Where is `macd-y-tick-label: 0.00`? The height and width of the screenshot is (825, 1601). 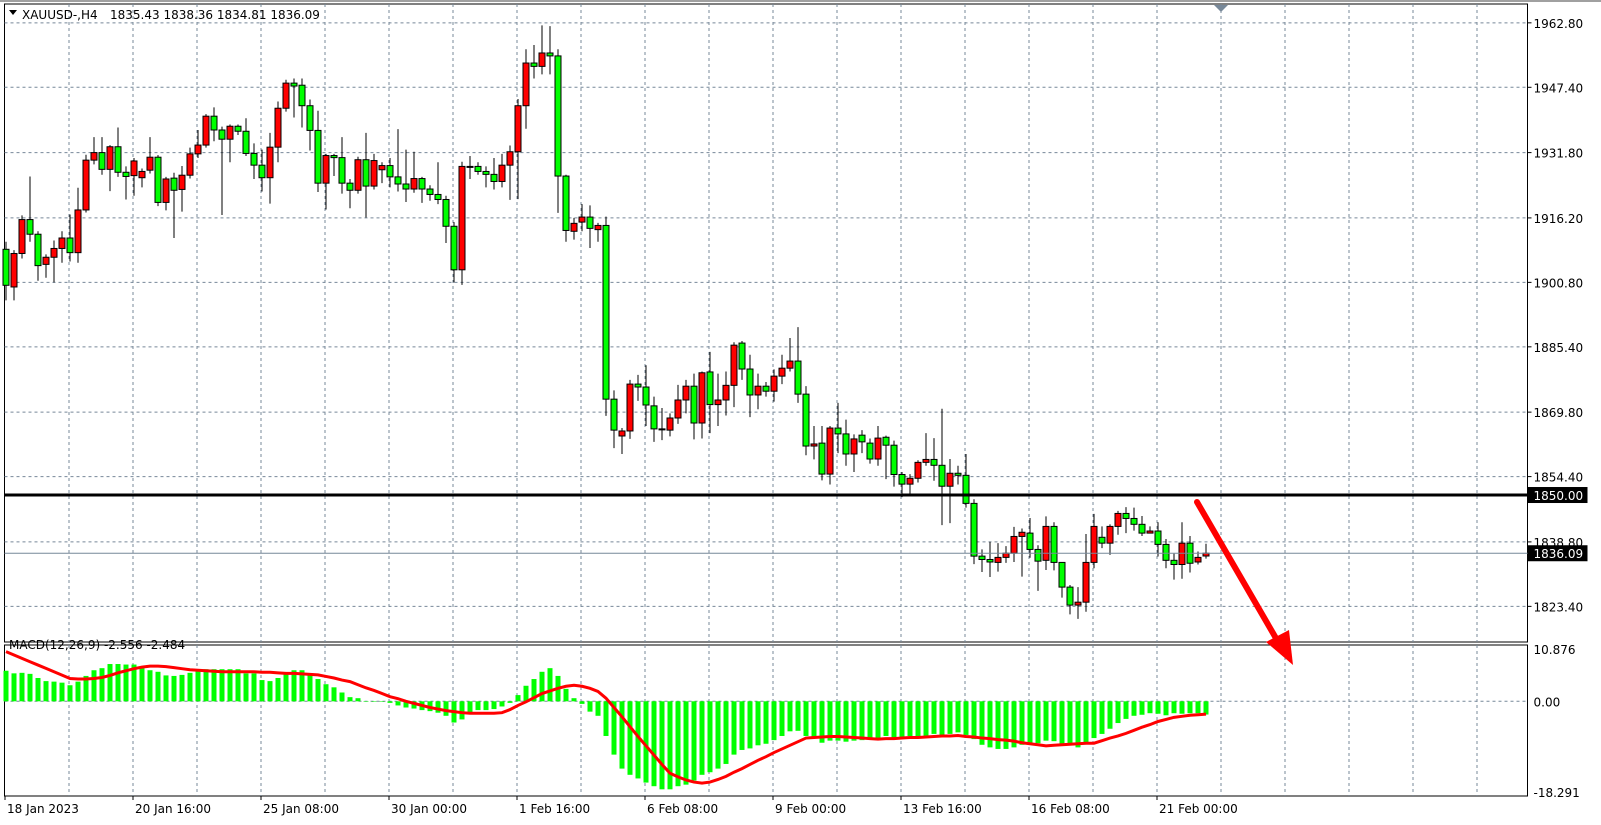
macd-y-tick-label: 0.00 is located at coordinates (1547, 702).